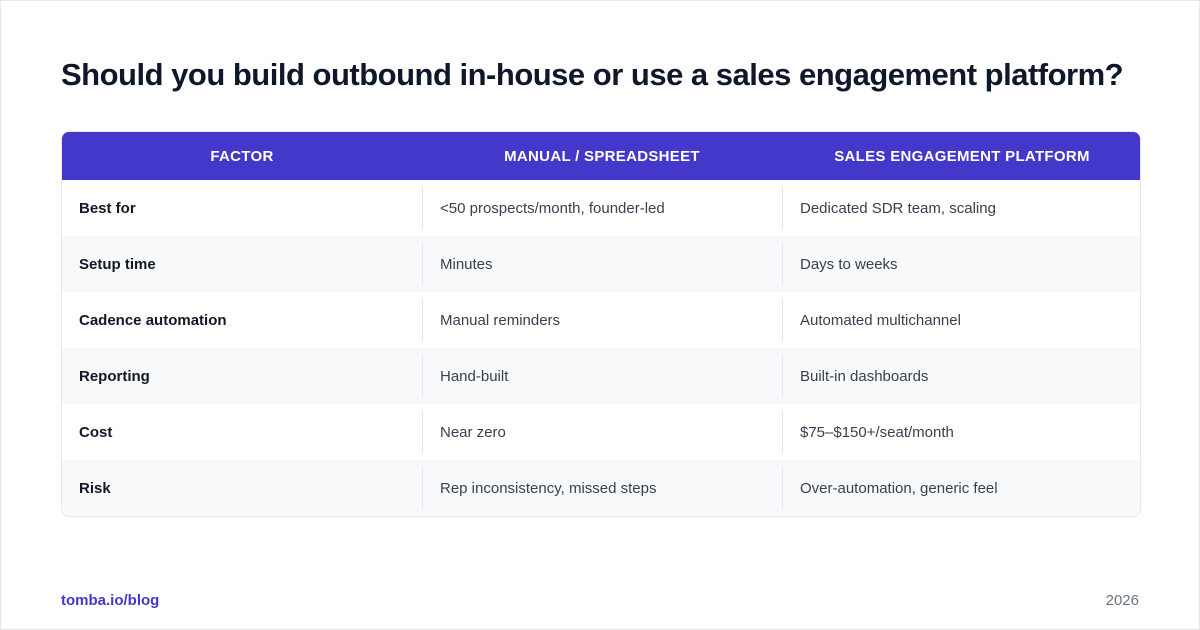 This screenshot has height=630, width=1200. I want to click on factor-cell: Best for, so click(107, 208).